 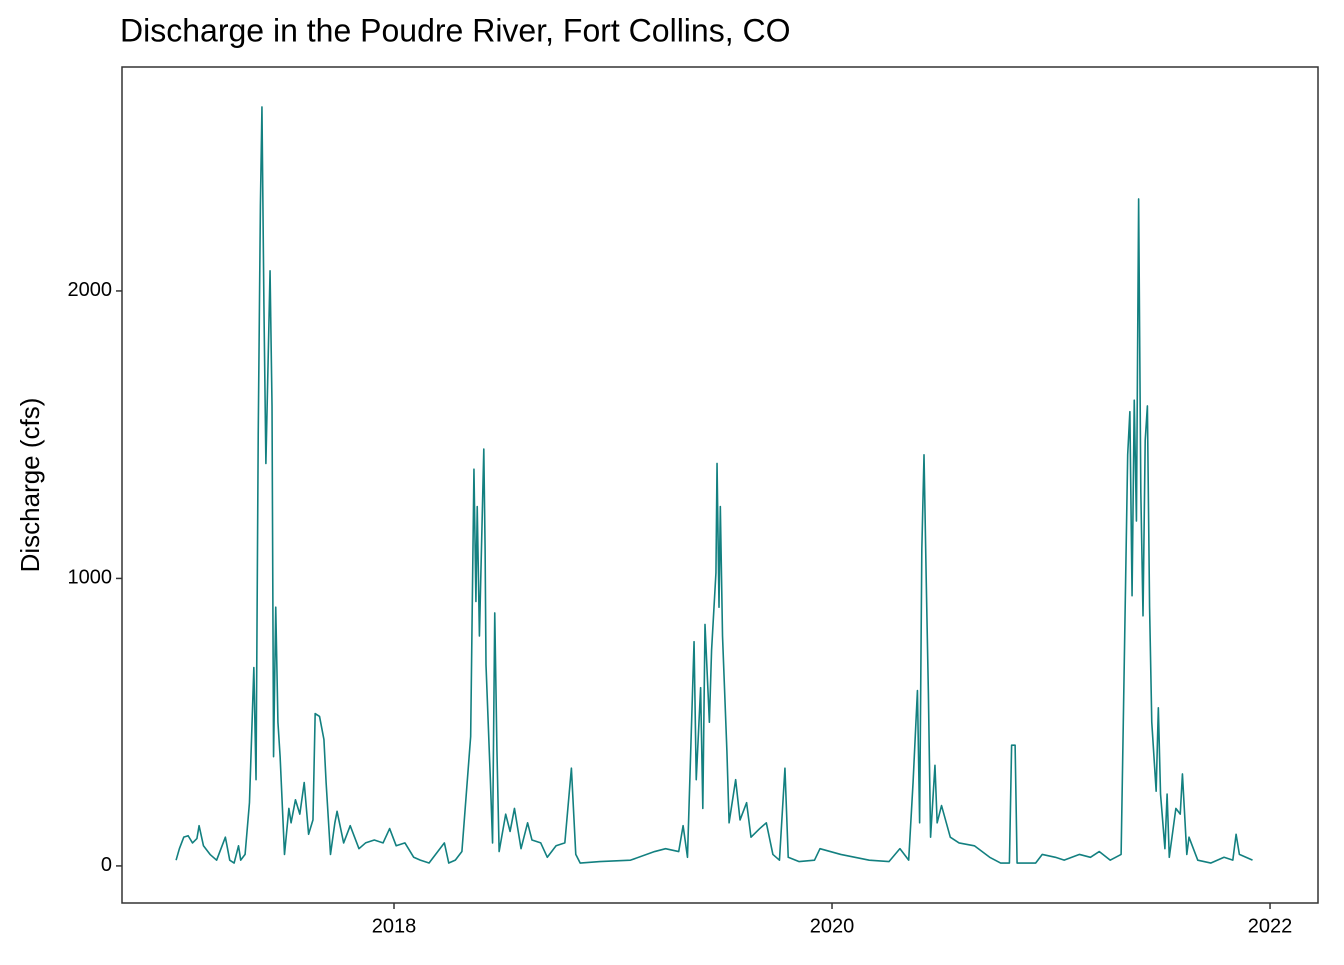 I want to click on x-tick-label: 2020, so click(x=832, y=926).